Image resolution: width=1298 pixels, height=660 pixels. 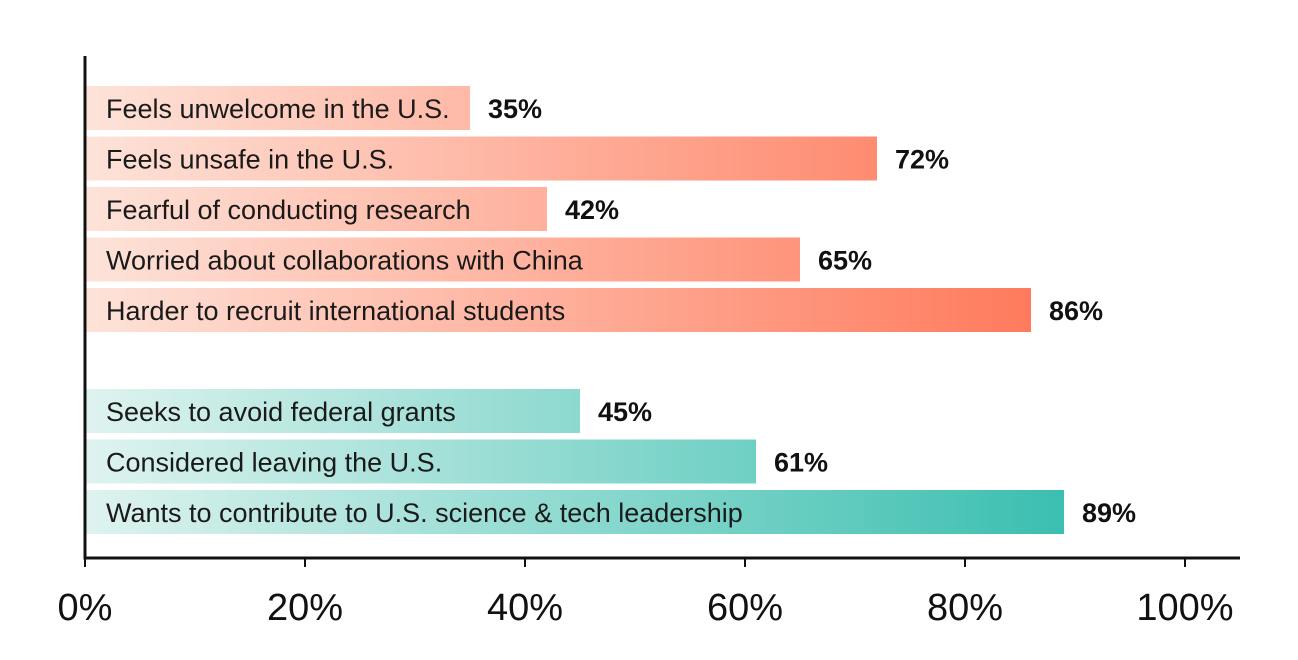 I want to click on x-axis-tick-label: 60%, so click(x=745, y=608).